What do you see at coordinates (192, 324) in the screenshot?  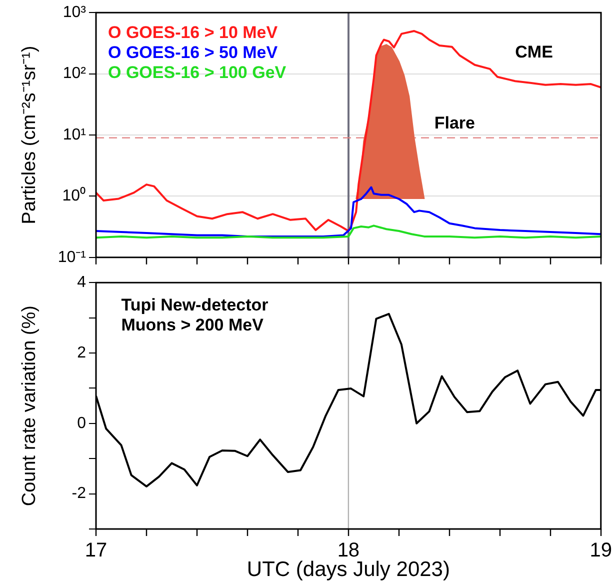 I see `annotation: Muons > 200 MeV` at bounding box center [192, 324].